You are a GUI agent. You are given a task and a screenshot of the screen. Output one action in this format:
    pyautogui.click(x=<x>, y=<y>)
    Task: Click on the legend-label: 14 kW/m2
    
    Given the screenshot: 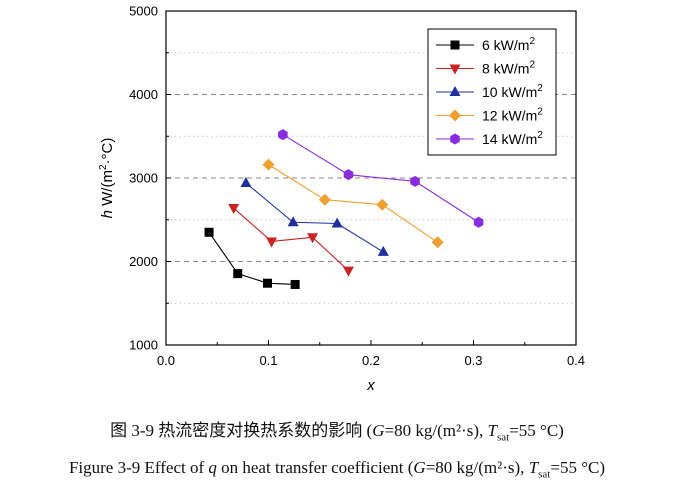 What is the action you would take?
    pyautogui.click(x=512, y=138)
    